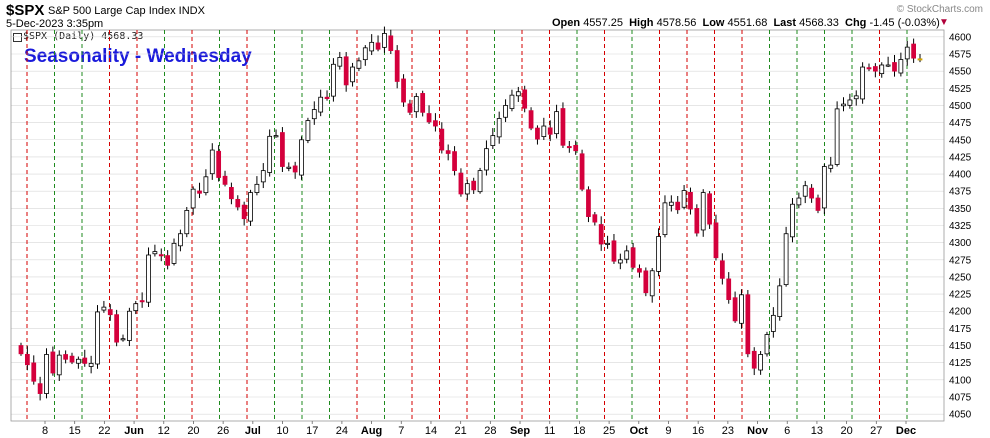 This screenshot has height=438, width=990. I want to click on high-label: High, so click(641, 23).